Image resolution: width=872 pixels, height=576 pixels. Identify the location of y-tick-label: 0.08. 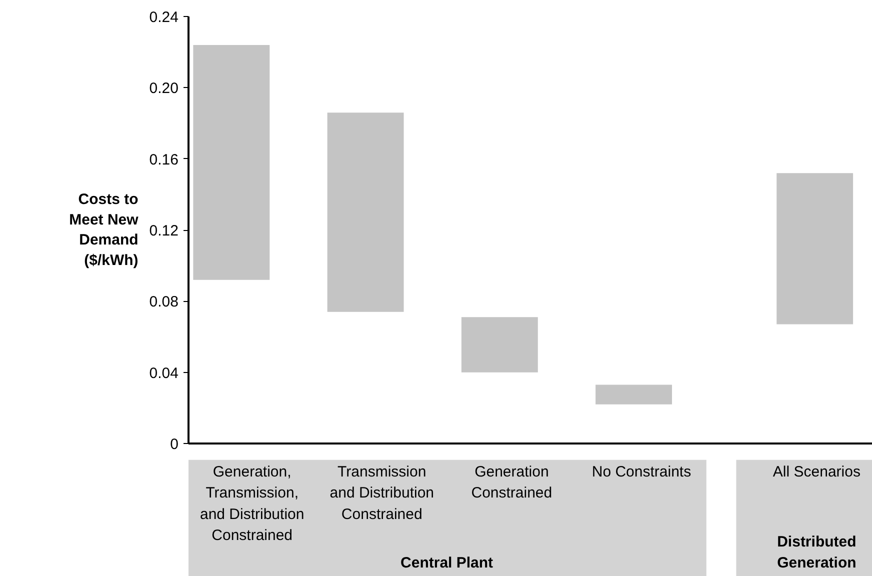
(164, 302).